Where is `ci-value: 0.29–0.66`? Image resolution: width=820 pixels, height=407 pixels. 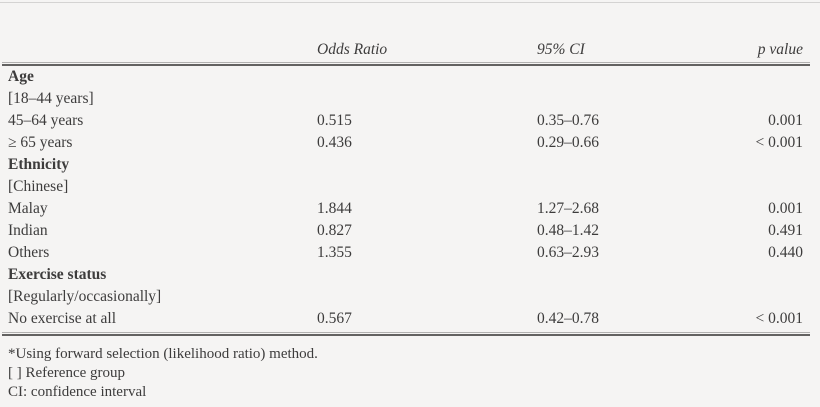
ci-value: 0.29–0.66 is located at coordinates (568, 142).